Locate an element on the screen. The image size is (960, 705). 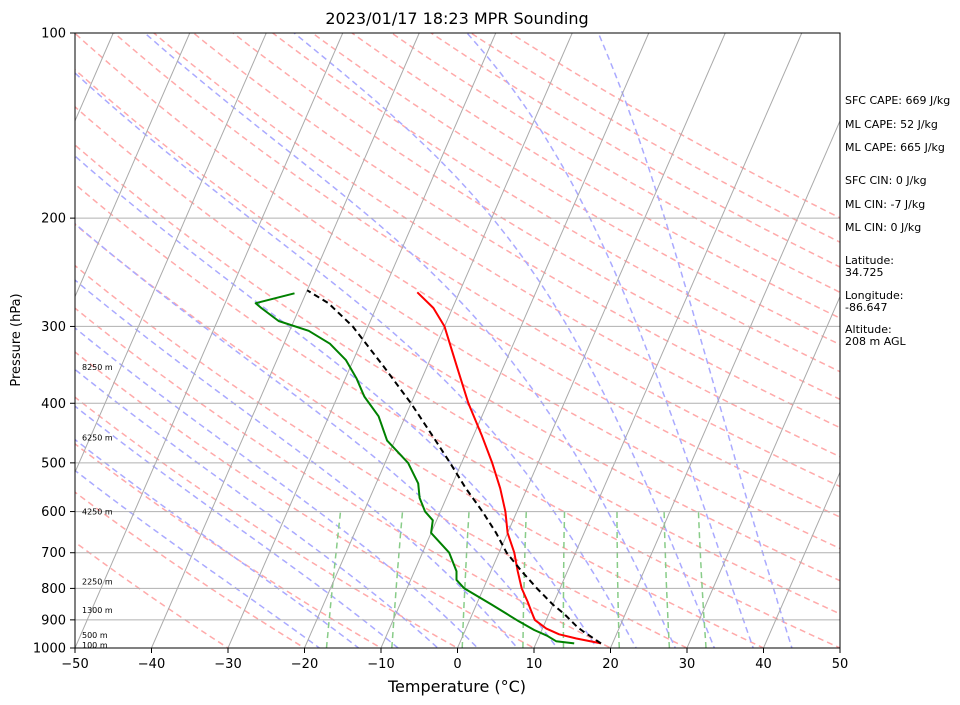
height-label: 6250 m is located at coordinates (97, 438).